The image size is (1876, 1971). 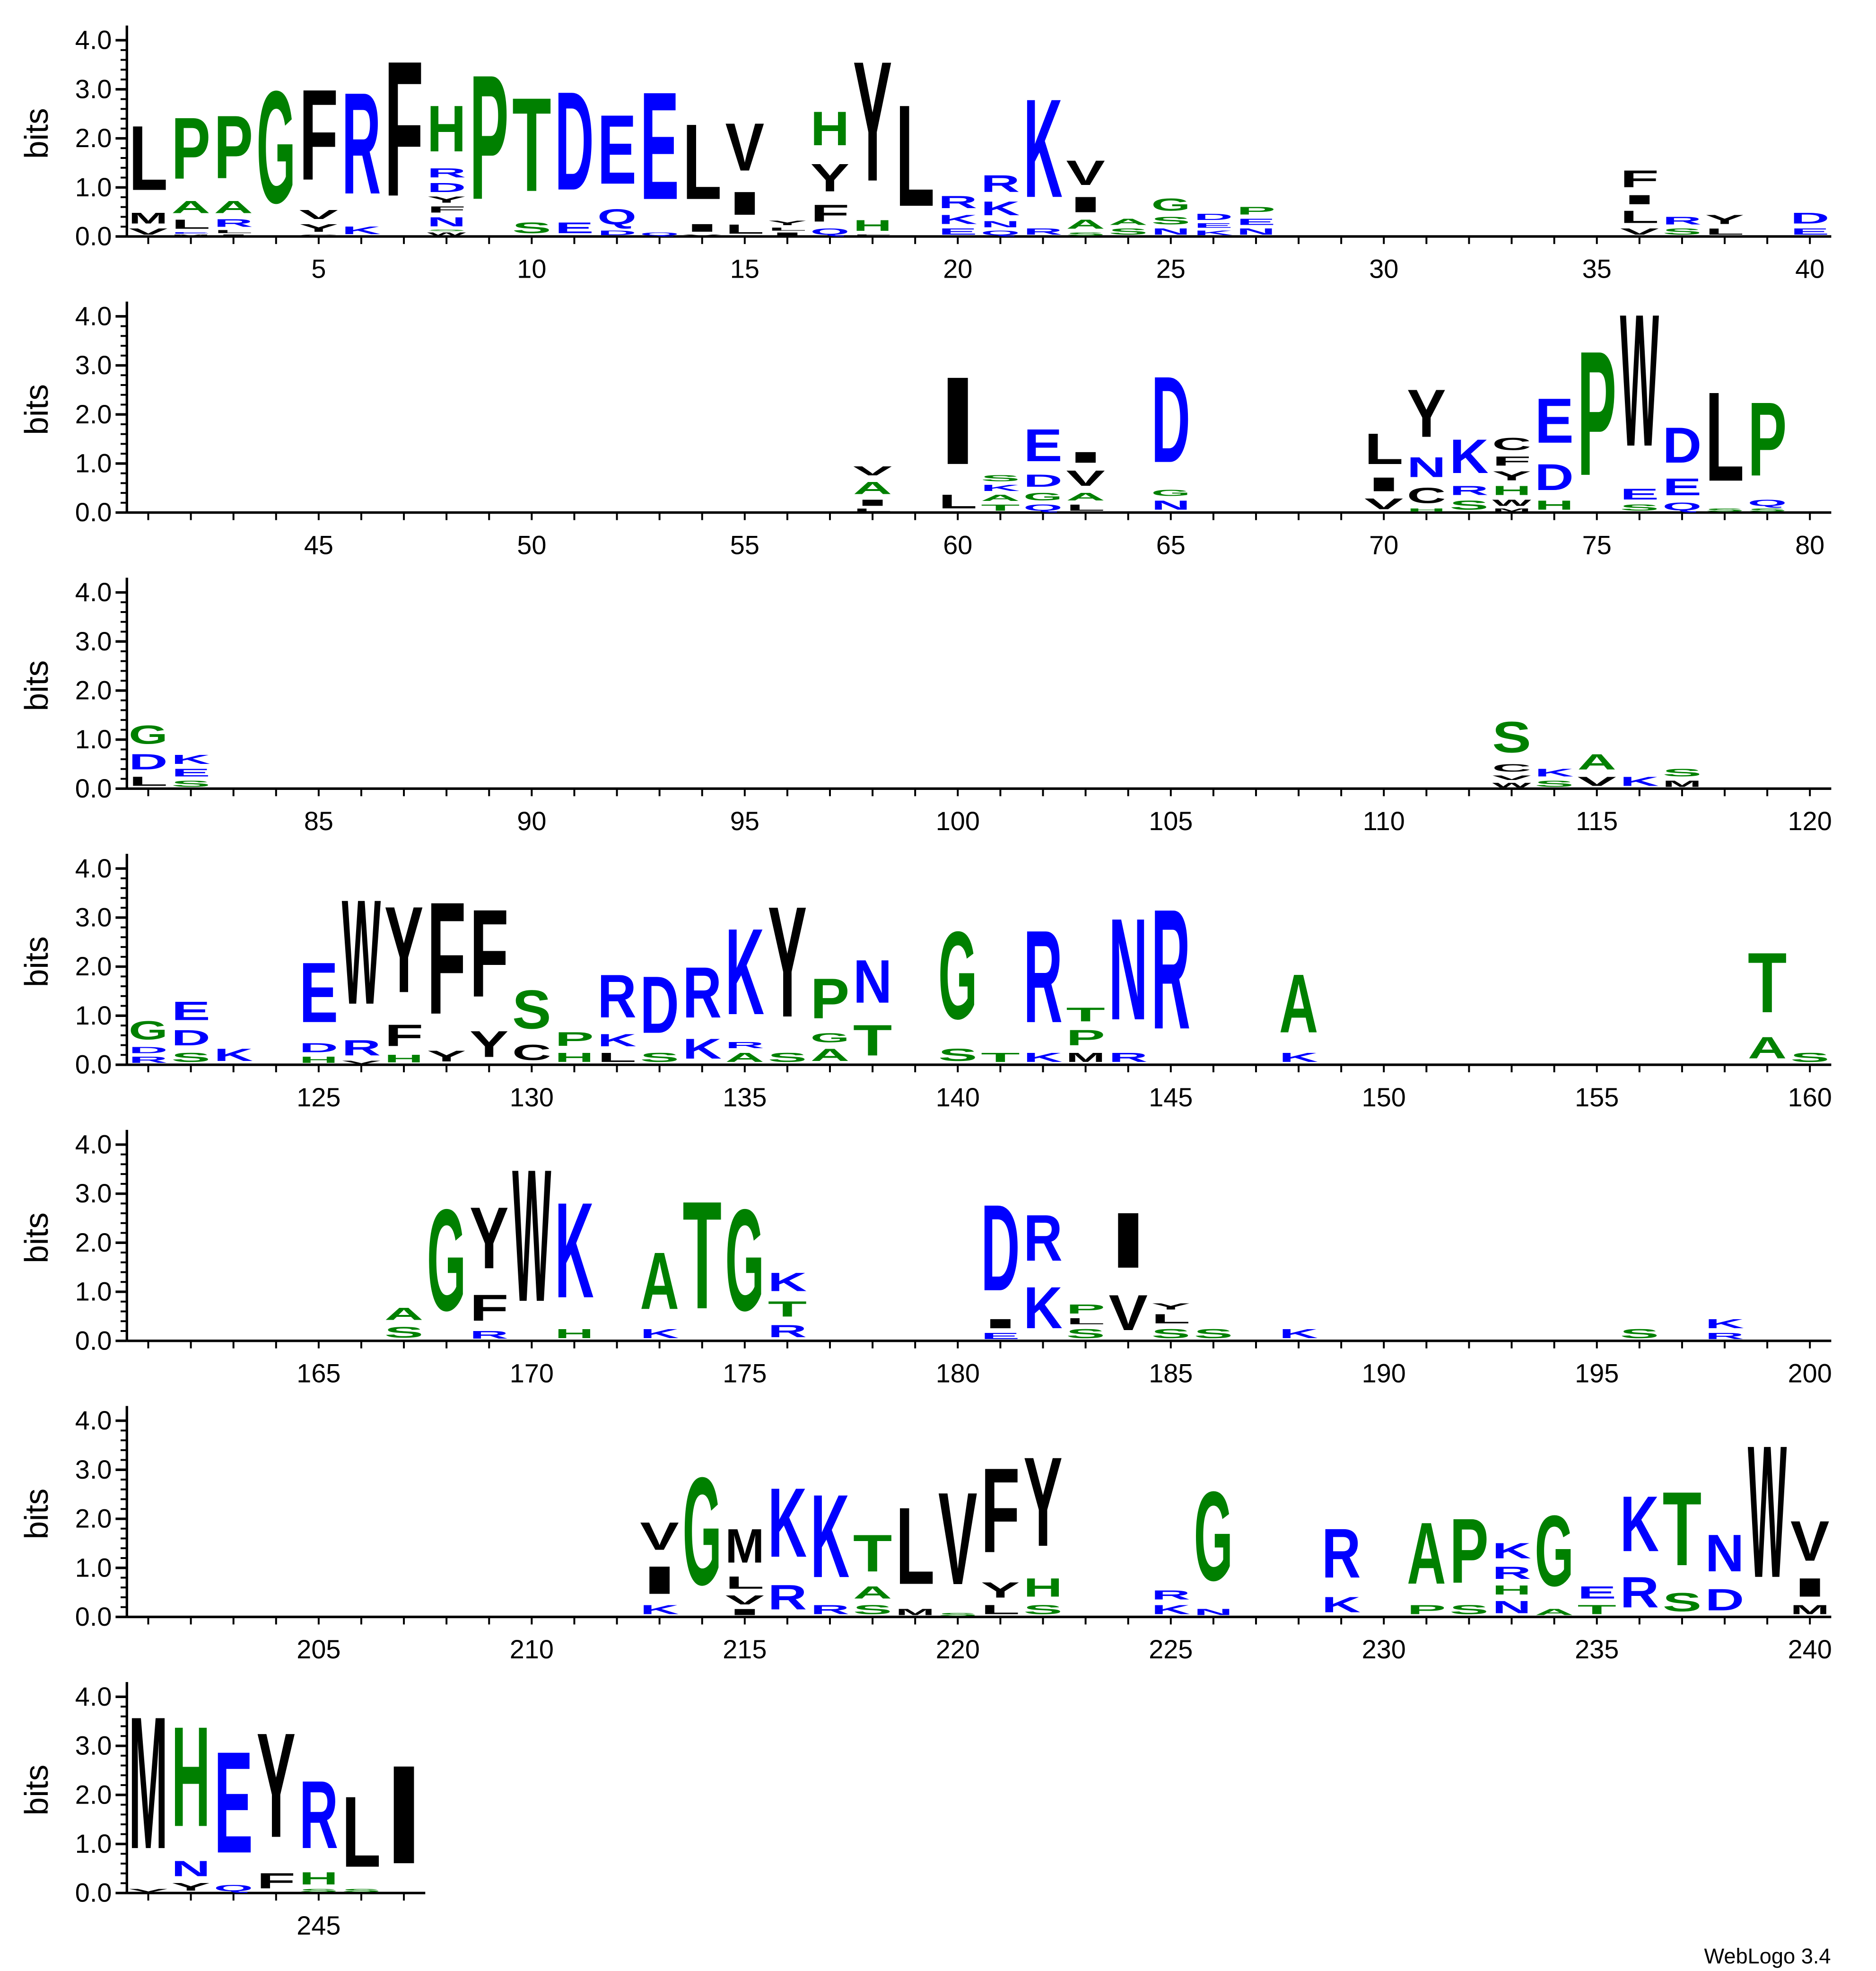 I want to click on logo-column: T, so click(x=703, y=1255).